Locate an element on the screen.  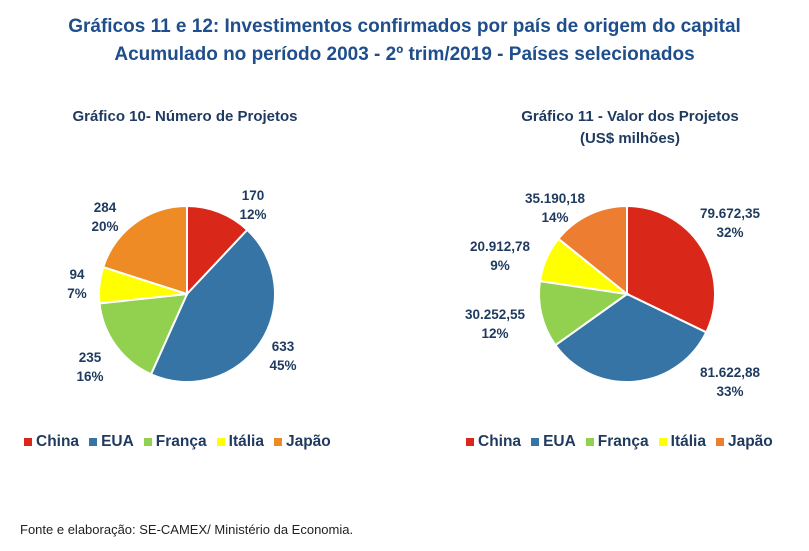
chart1-legend-item-frança: França is located at coordinates (175, 442).